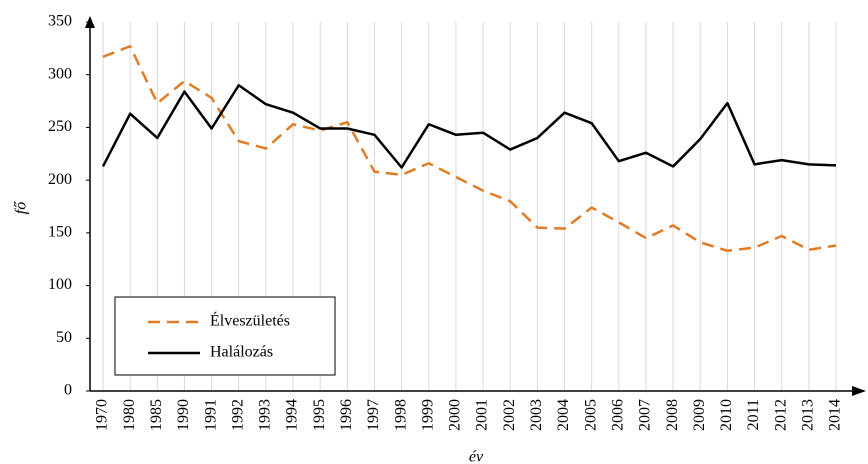 This screenshot has width=868, height=464. I want to click on y-tick-label: 350, so click(60, 21).